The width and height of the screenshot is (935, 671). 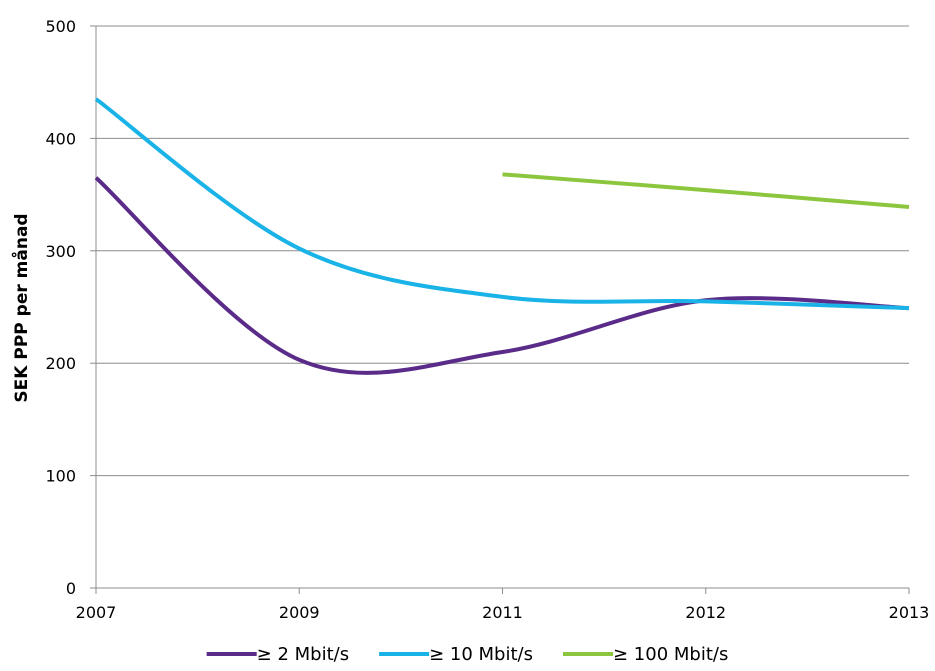 What do you see at coordinates (502, 612) in the screenshot?
I see `x-tick-label: 2011` at bounding box center [502, 612].